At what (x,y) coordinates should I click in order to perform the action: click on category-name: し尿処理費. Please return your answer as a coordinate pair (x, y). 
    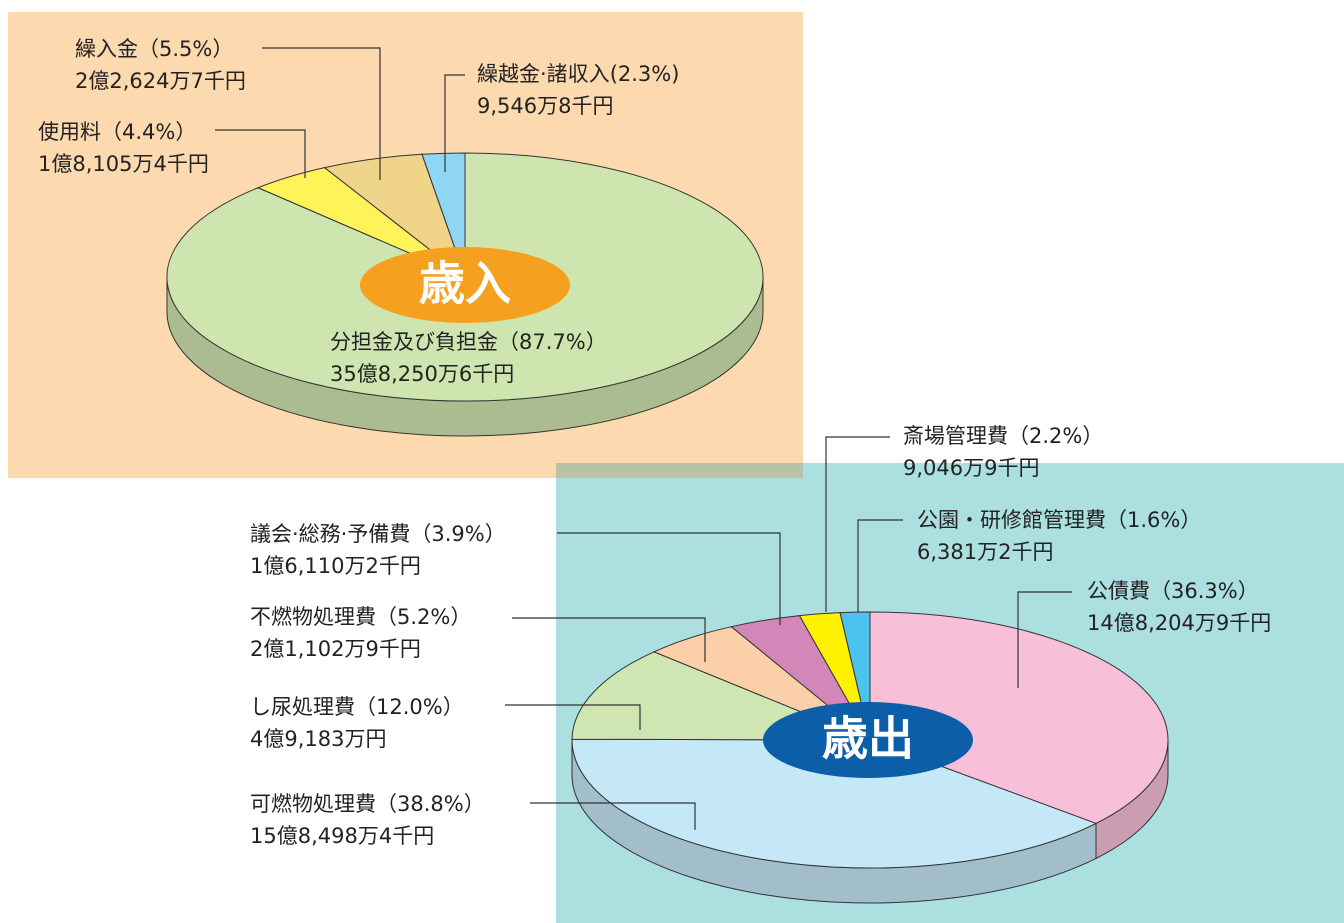
    Looking at the image, I should click on (302, 707).